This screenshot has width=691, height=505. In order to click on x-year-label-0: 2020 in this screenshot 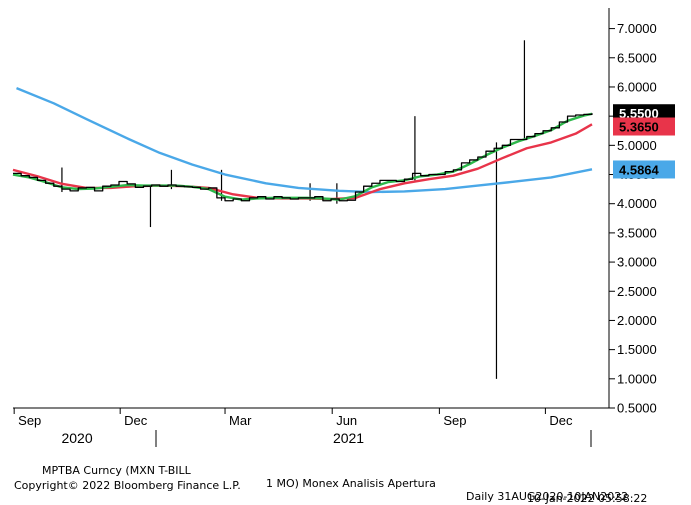, I will do `click(76, 438)`.